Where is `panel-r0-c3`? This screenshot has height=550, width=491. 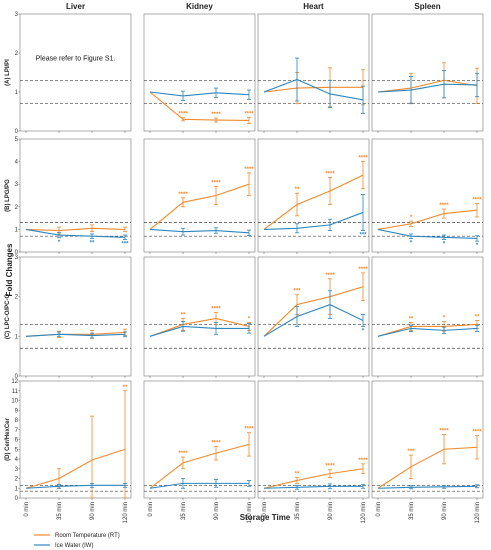 panel-r0-c3 is located at coordinates (427, 73).